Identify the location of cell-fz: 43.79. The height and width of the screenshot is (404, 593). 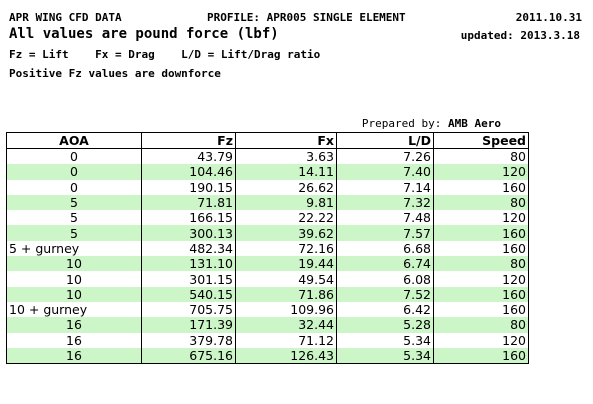
(188, 156).